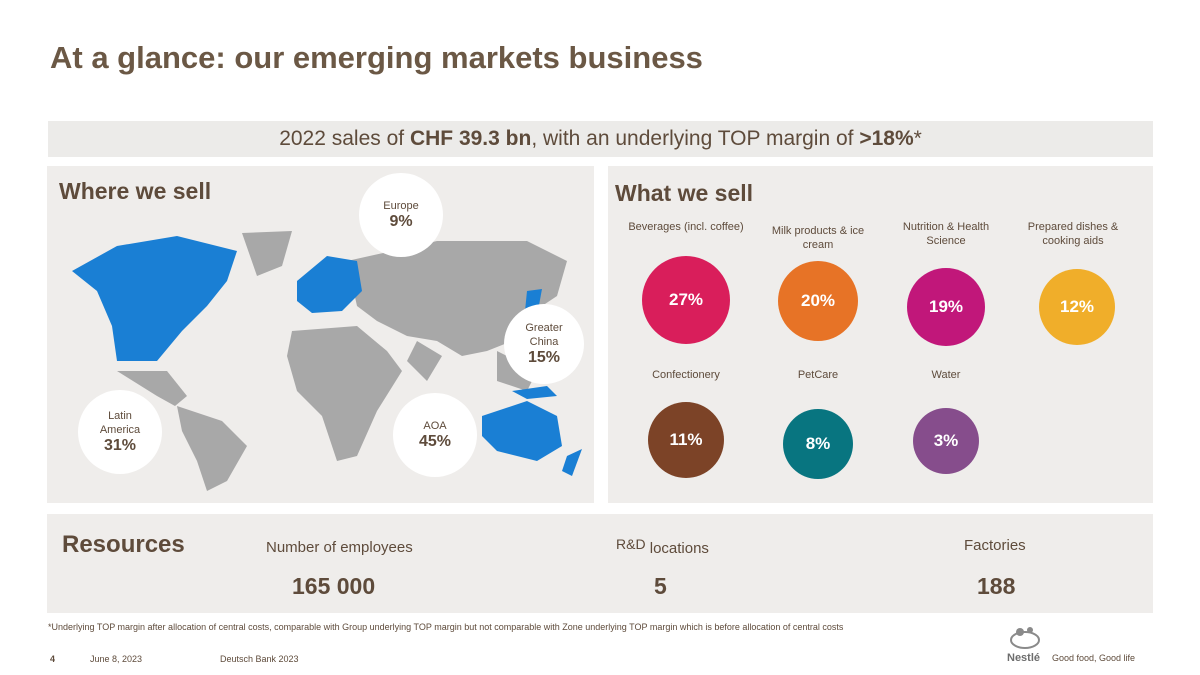 The width and height of the screenshot is (1200, 675). I want to click on rd-label-b: locations, so click(679, 548).